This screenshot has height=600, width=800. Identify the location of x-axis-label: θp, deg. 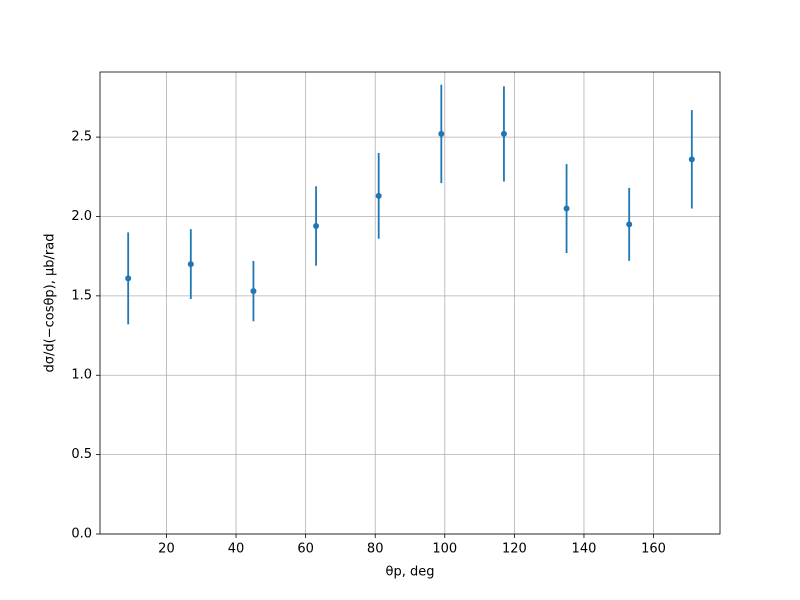
(410, 572).